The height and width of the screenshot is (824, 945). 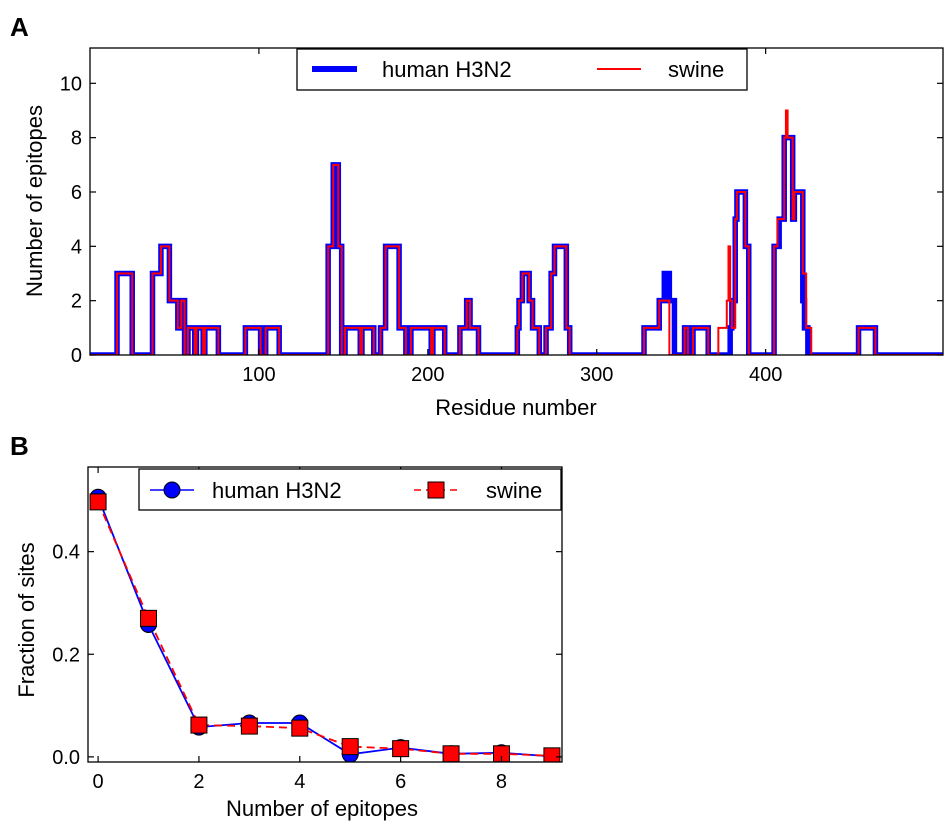 What do you see at coordinates (501, 782) in the screenshot?
I see `panel-b-xtick-label: 8` at bounding box center [501, 782].